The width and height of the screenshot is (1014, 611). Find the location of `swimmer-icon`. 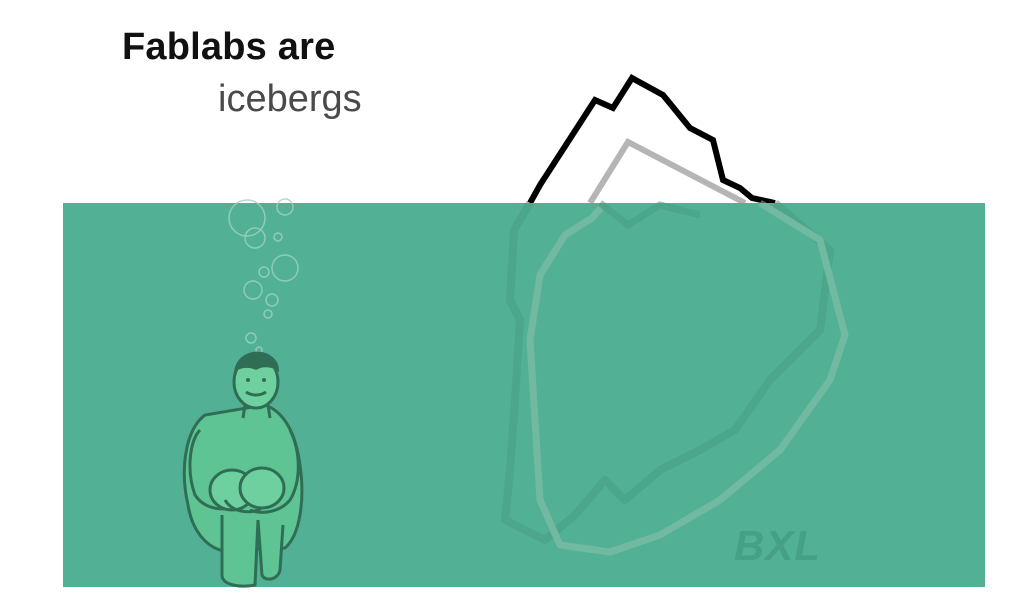

swimmer-icon is located at coordinates (243, 469).